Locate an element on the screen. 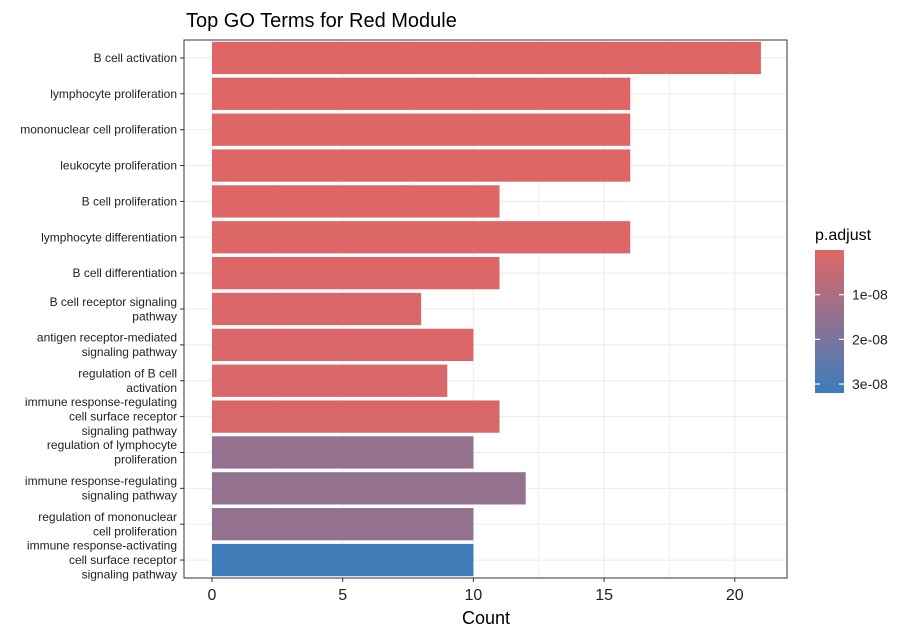 This screenshot has width=908, height=638. legend-colorbar is located at coordinates (829, 321).